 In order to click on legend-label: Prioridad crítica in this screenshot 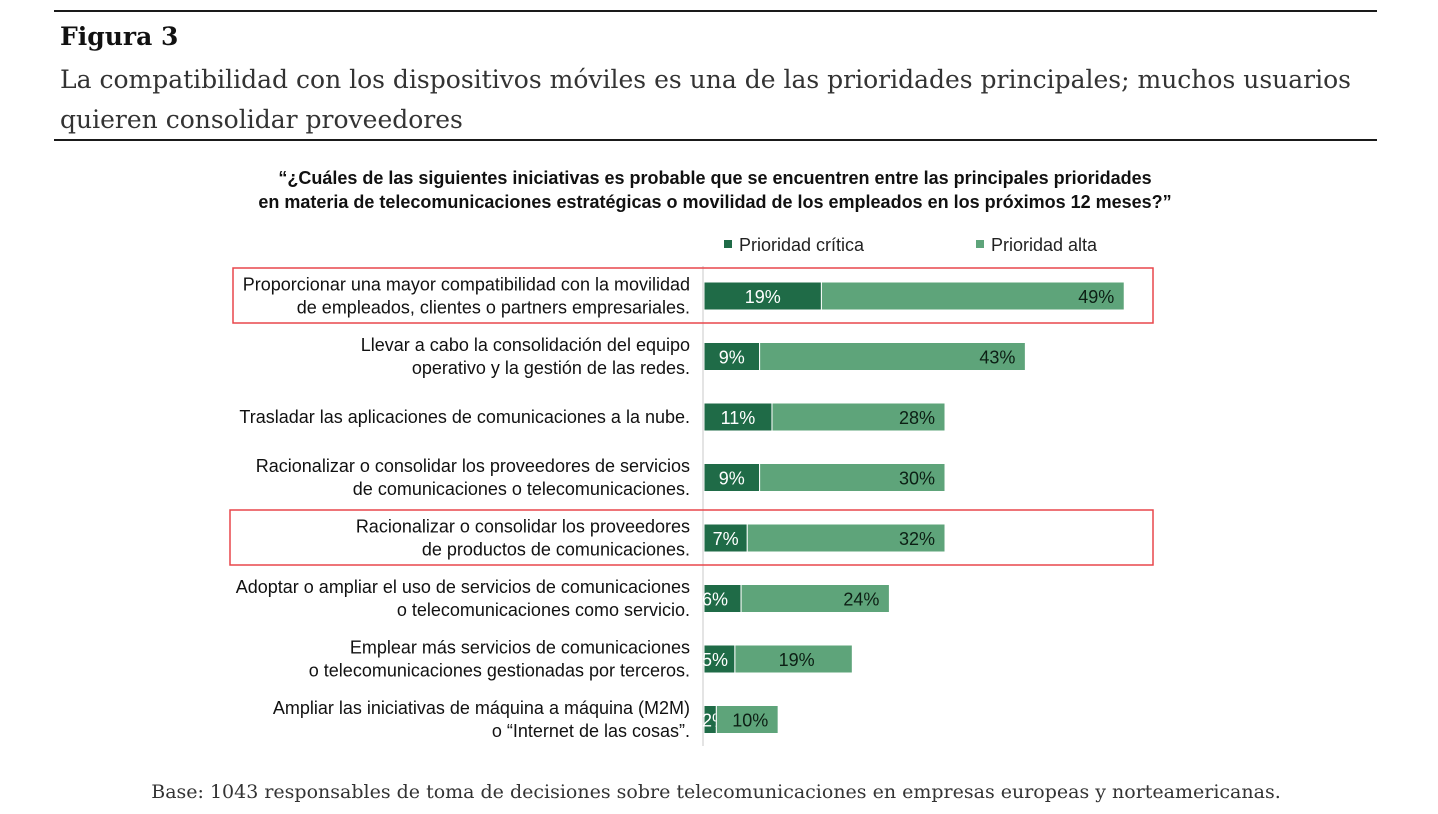, I will do `click(802, 245)`.